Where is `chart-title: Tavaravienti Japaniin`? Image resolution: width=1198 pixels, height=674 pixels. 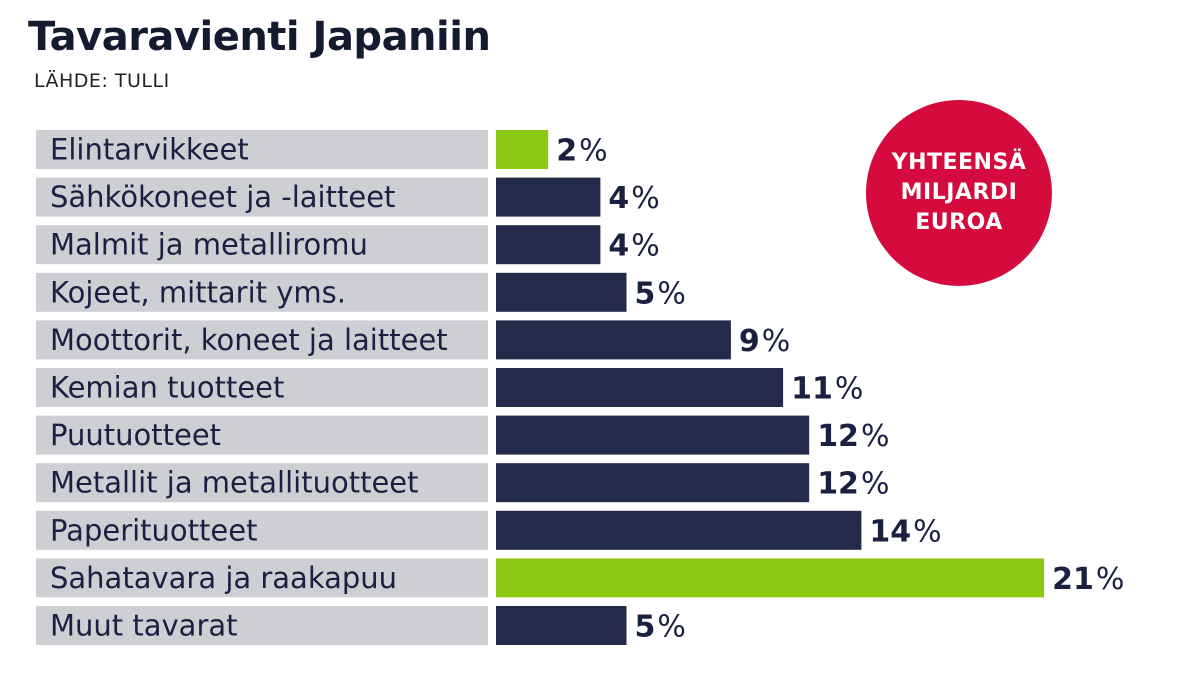 chart-title: Tavaravienti Japaniin is located at coordinates (259, 37).